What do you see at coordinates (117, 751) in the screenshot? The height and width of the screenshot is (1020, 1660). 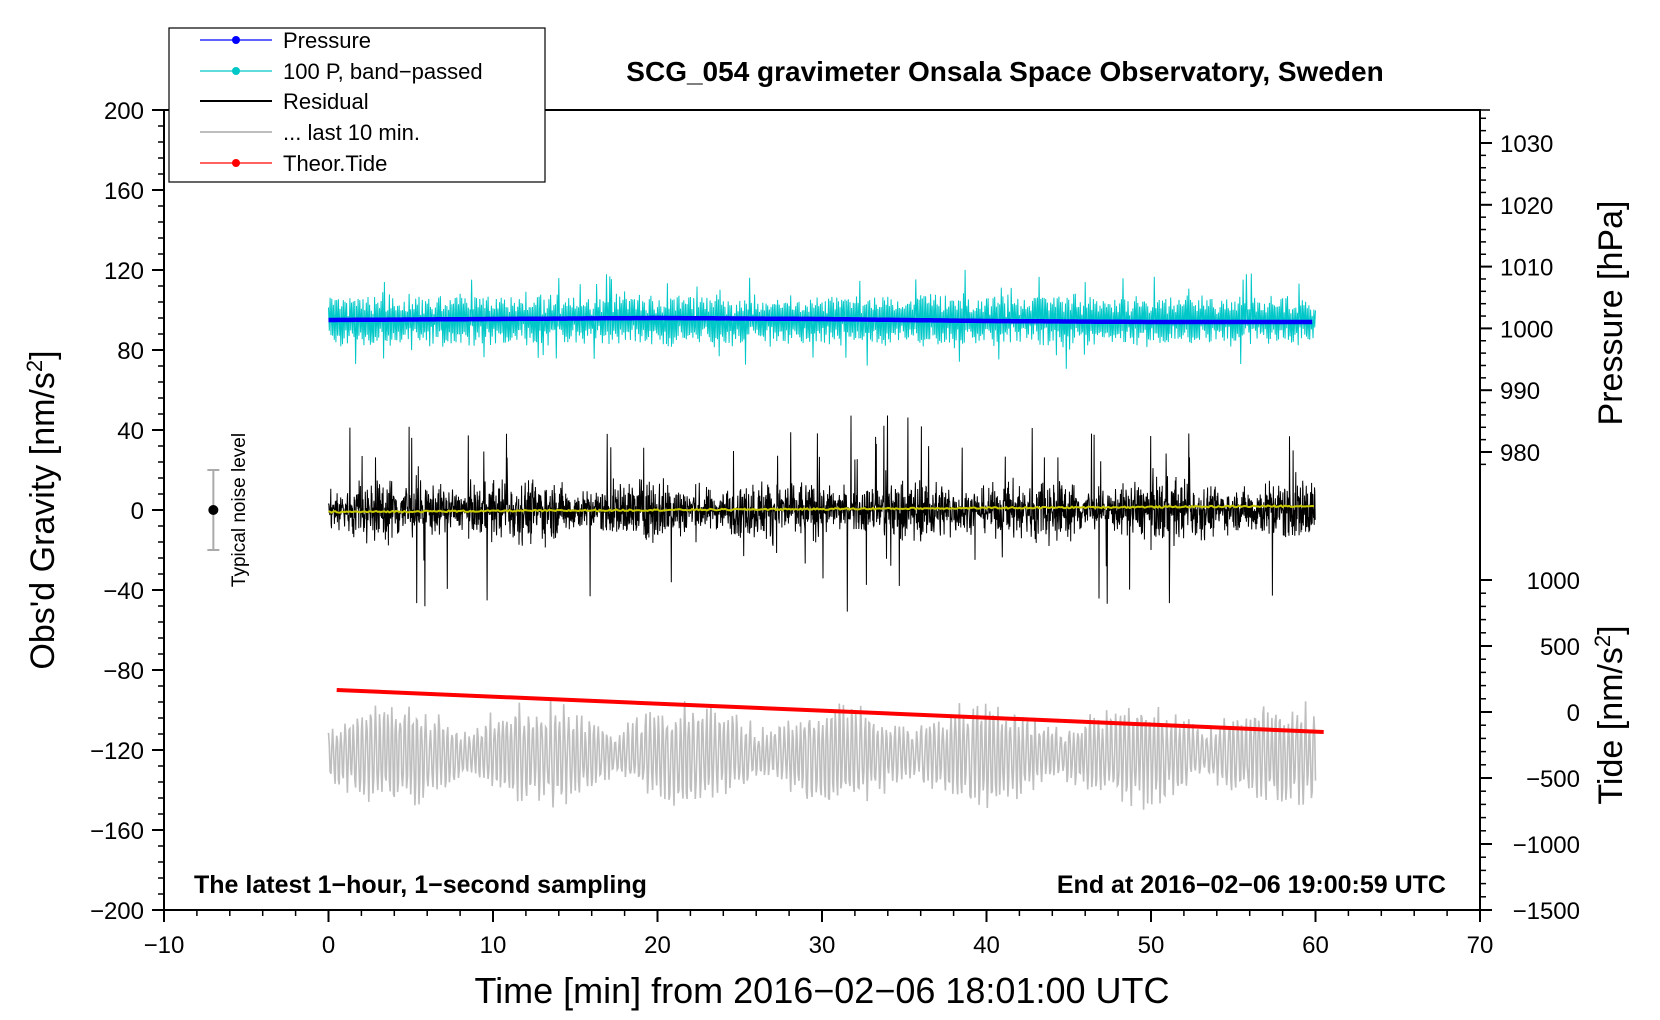 I see `y-tick-label: −120` at bounding box center [117, 751].